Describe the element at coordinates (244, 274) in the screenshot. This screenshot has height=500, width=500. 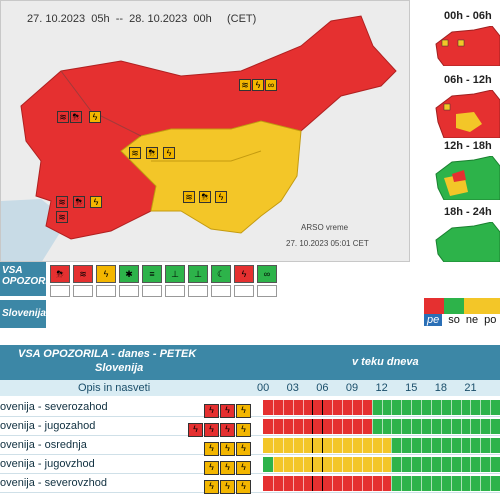
I see `wind-gust-icon: ϟ` at that location.